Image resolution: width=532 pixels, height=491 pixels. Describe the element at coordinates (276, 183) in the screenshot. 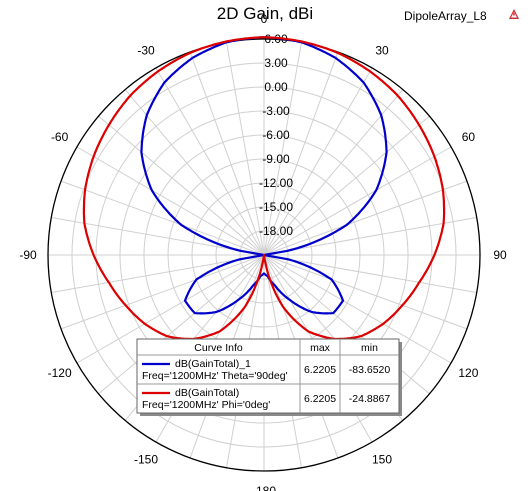

I see `radial-tick-label: -12.00` at that location.